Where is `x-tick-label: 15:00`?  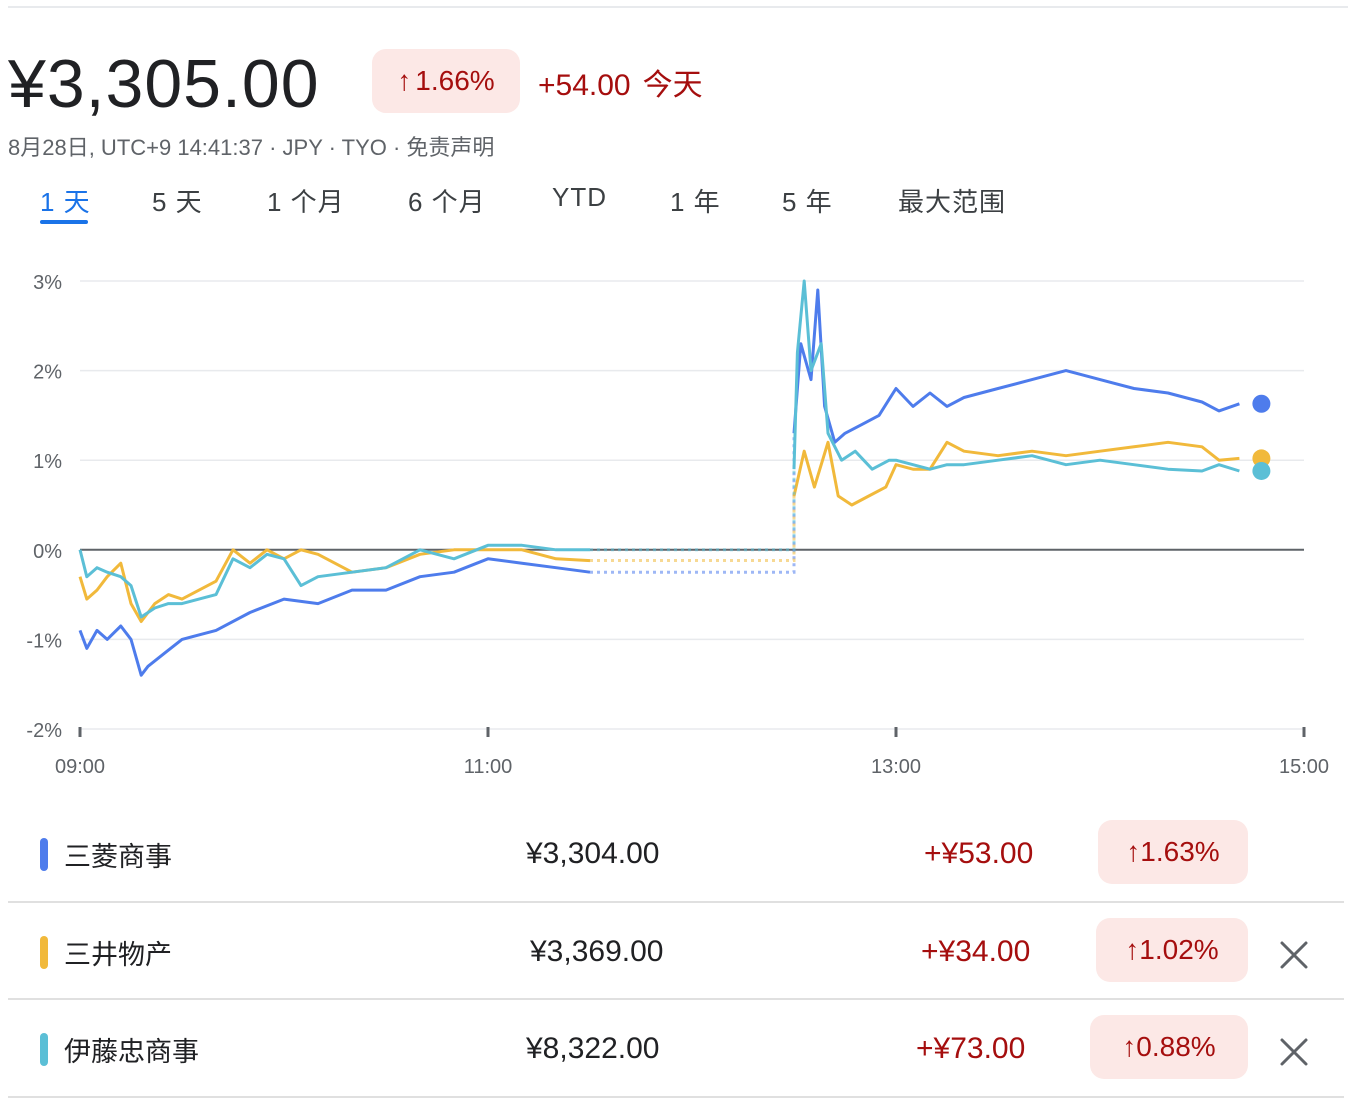 x-tick-label: 15:00 is located at coordinates (1304, 767).